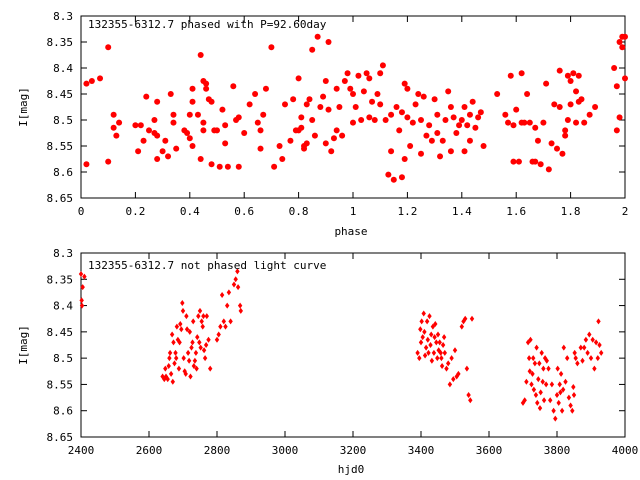  What do you see at coordinates (23, 107) in the screenshot?
I see `y-axis-label: I[mag]` at bounding box center [23, 107].